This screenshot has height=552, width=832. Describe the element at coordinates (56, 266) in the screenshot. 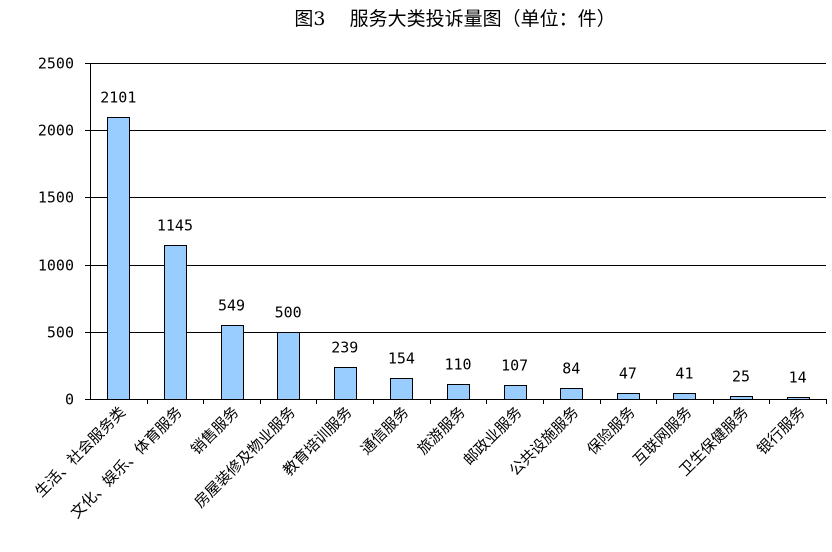

I see `y-tick-label: 1000` at that location.